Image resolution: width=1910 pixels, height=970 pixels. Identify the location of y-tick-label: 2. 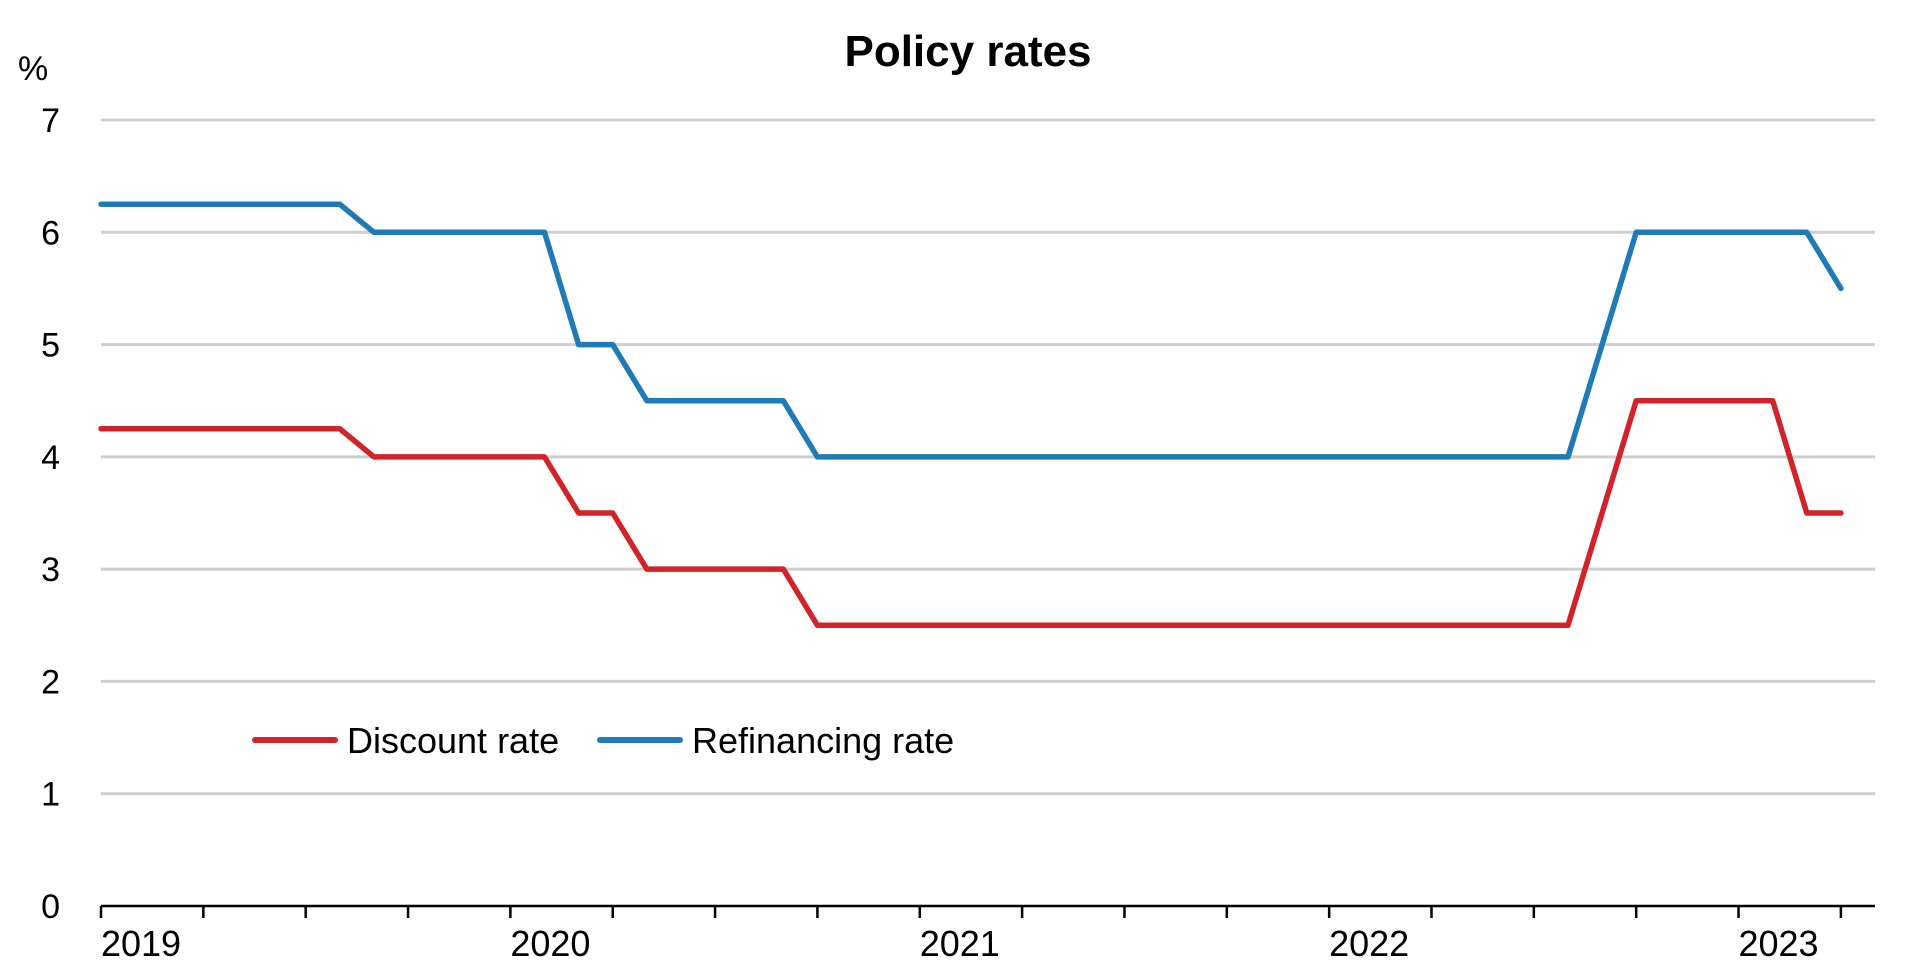
(50, 682).